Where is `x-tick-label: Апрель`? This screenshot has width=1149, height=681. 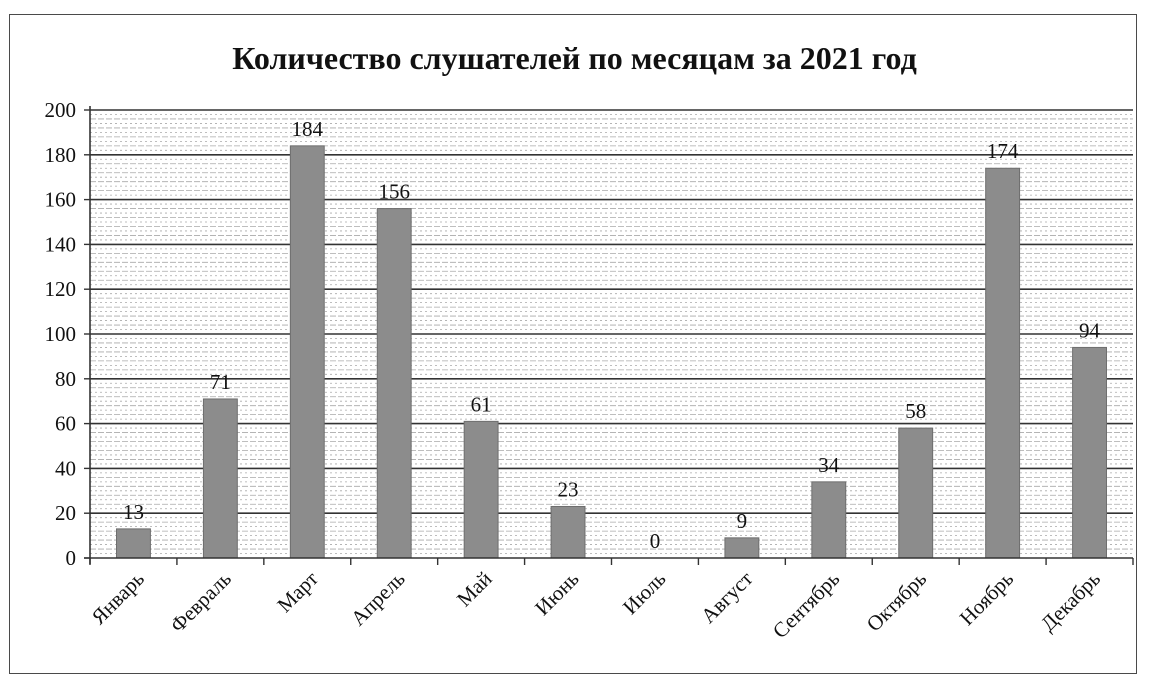
x-tick-label: Апрель is located at coordinates (378, 599).